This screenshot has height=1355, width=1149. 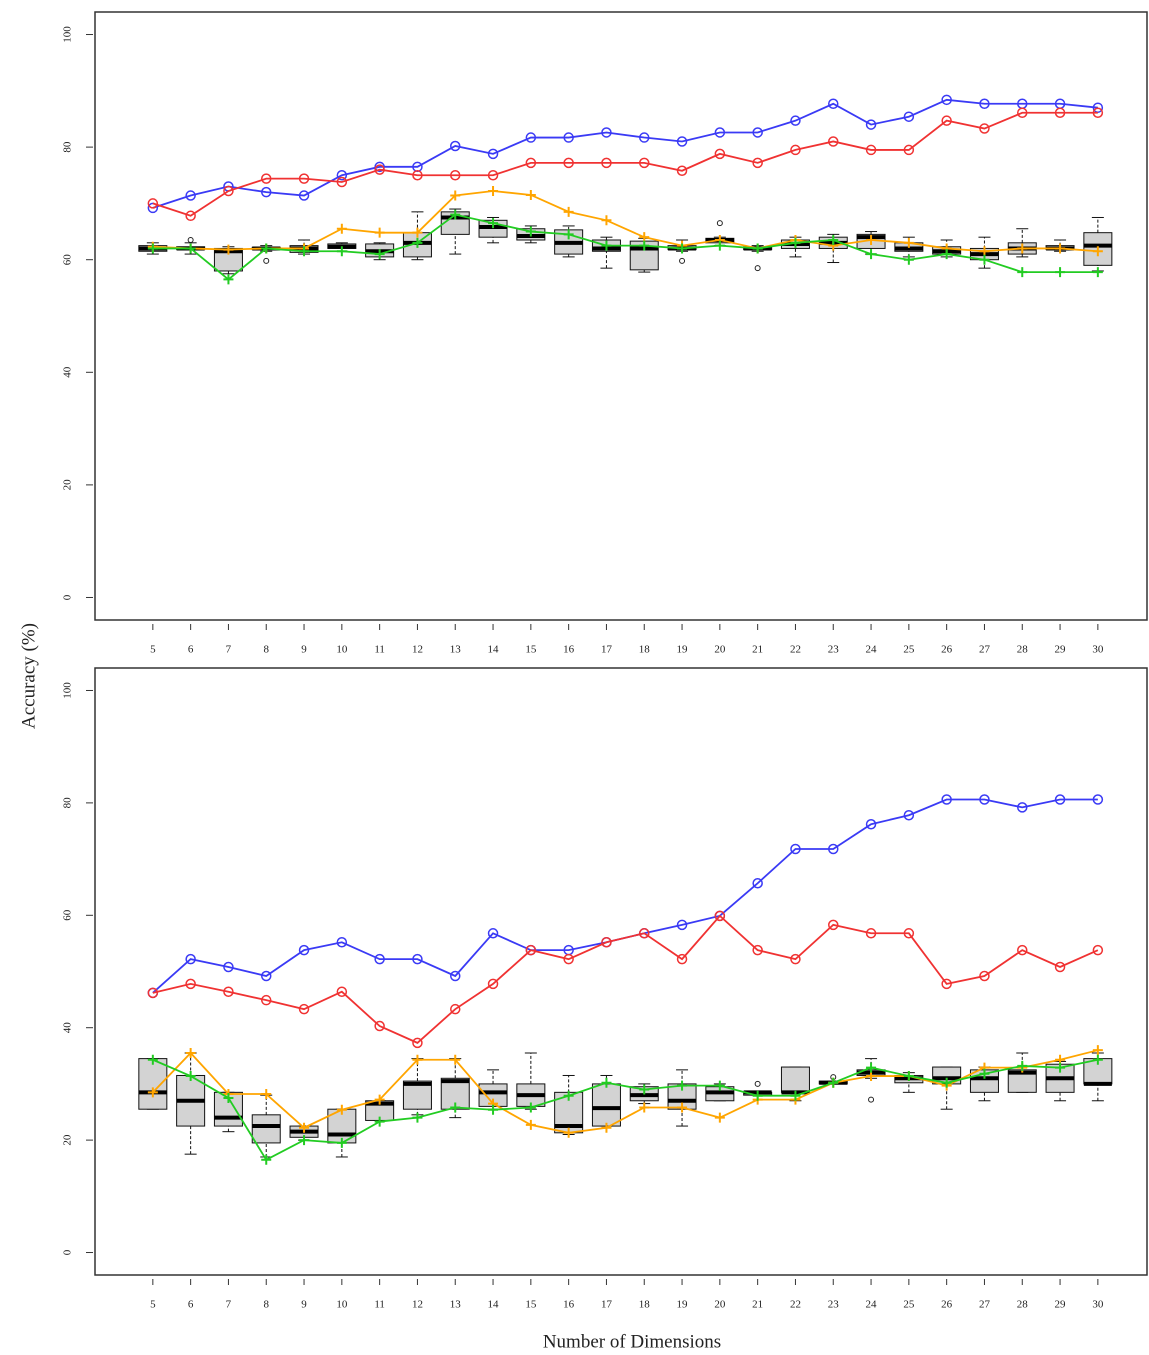 What do you see at coordinates (68, 260) in the screenshot?
I see `y-tick-label: 60` at bounding box center [68, 260].